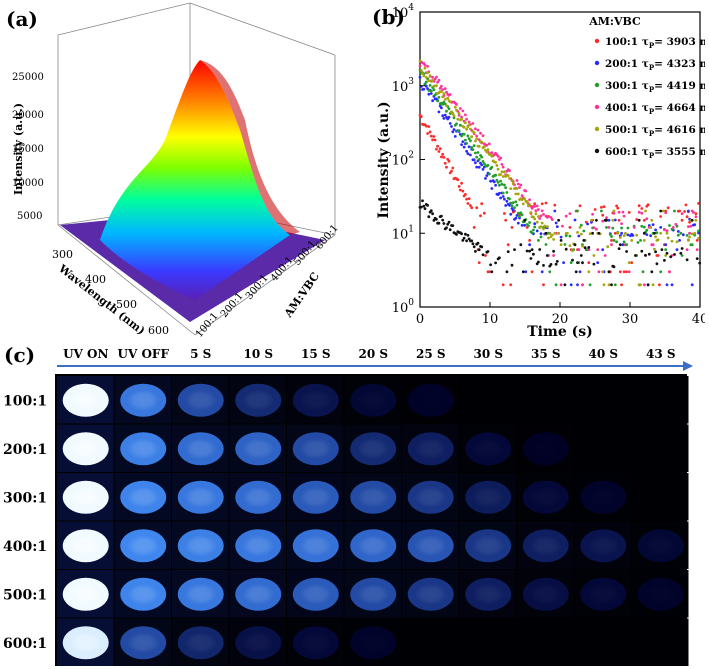 This screenshot has height=669, width=709. Describe the element at coordinates (250, 147) in the screenshot. I see `panel-a-peak-shadow` at that location.